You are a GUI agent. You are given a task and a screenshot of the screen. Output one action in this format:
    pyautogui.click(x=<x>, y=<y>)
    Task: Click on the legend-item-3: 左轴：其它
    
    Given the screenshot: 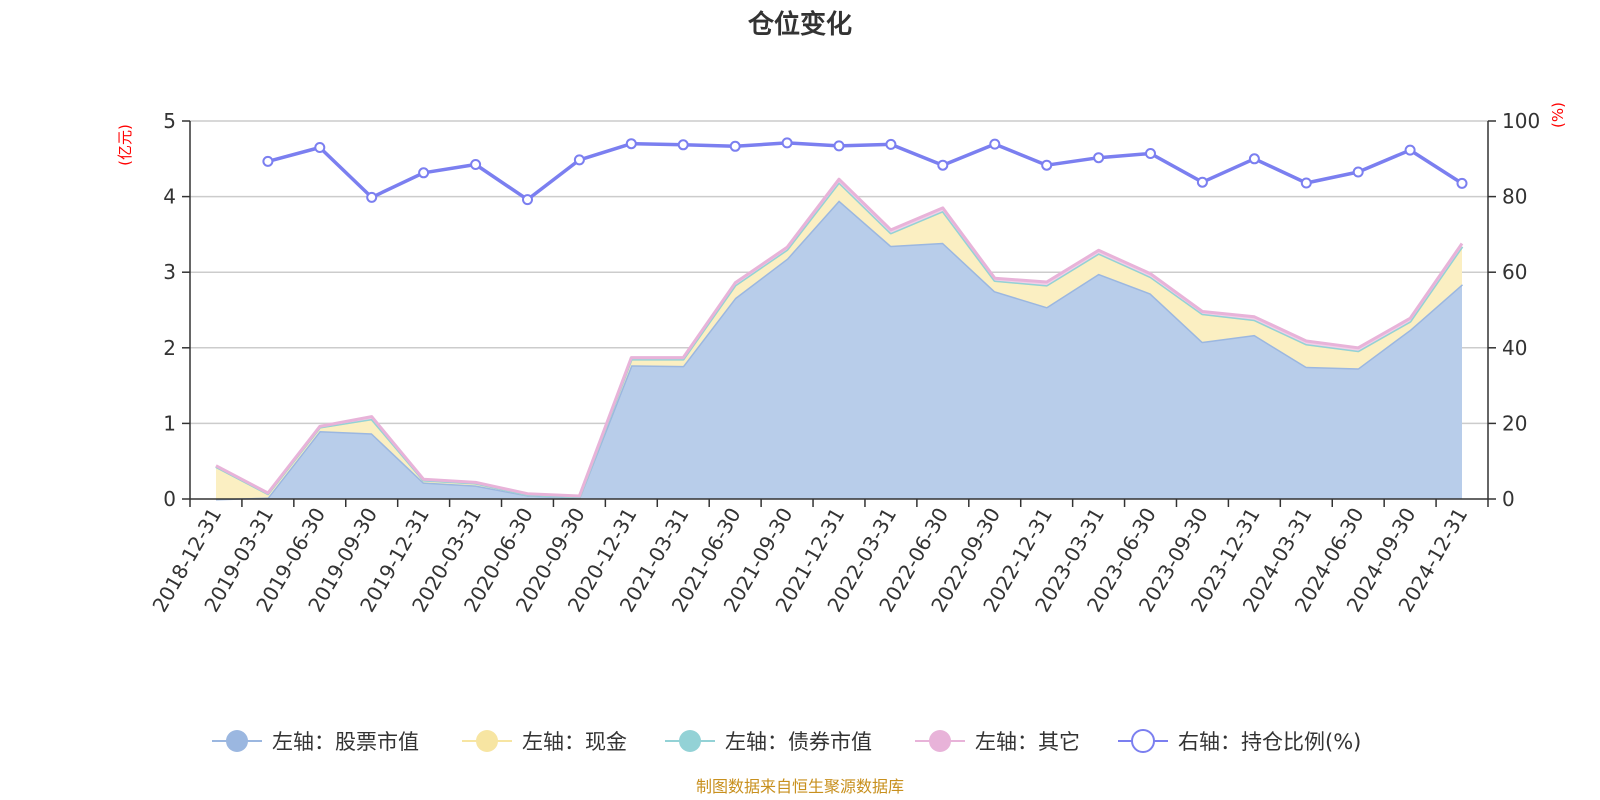 What is the action you would take?
    pyautogui.click(x=997, y=742)
    